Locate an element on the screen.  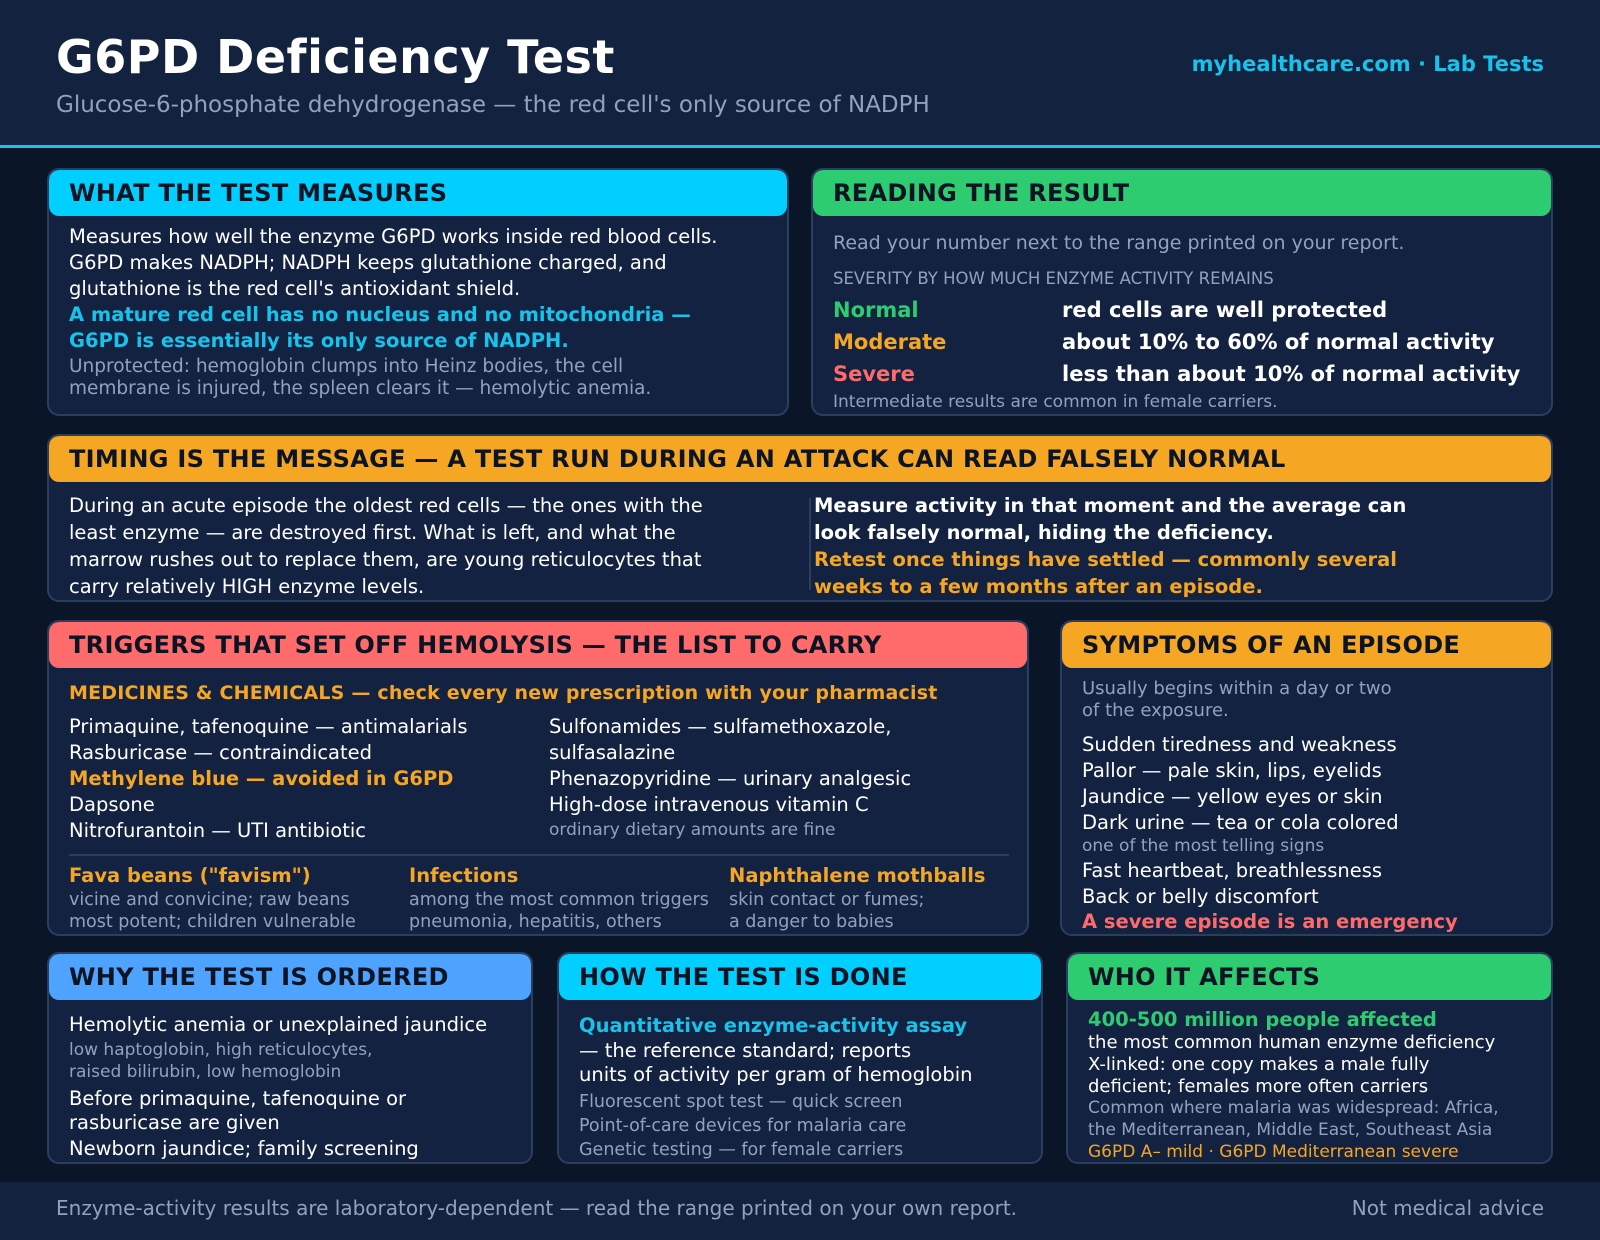
symptoms-heading: SYMPTOMS OF AN EPISODE is located at coordinates (1306, 645).